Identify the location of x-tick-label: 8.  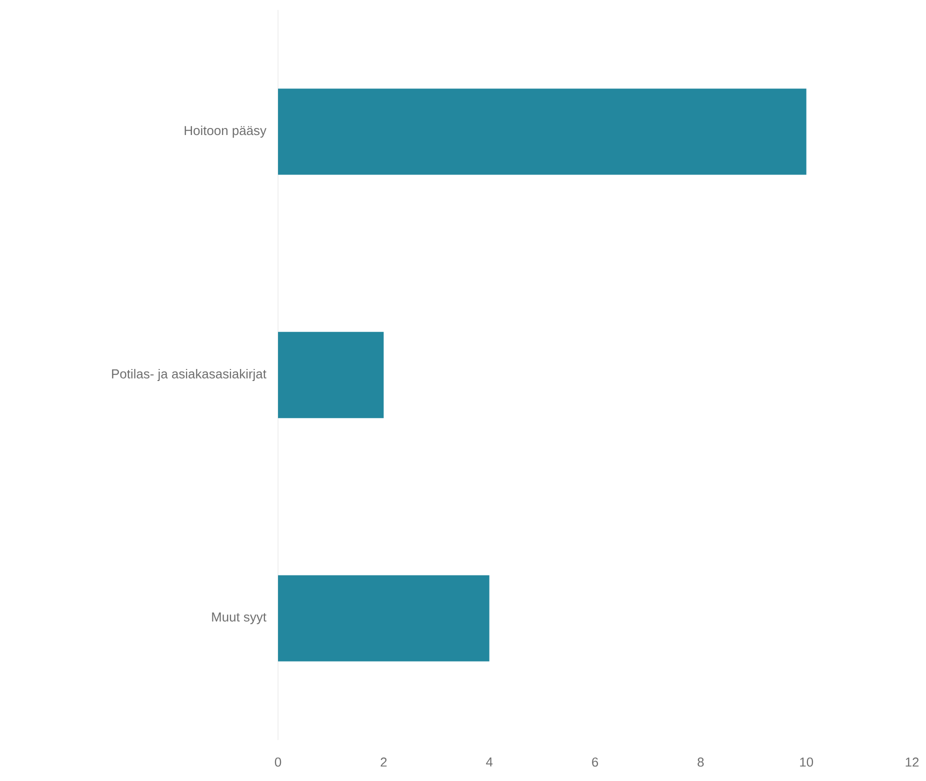
(701, 762).